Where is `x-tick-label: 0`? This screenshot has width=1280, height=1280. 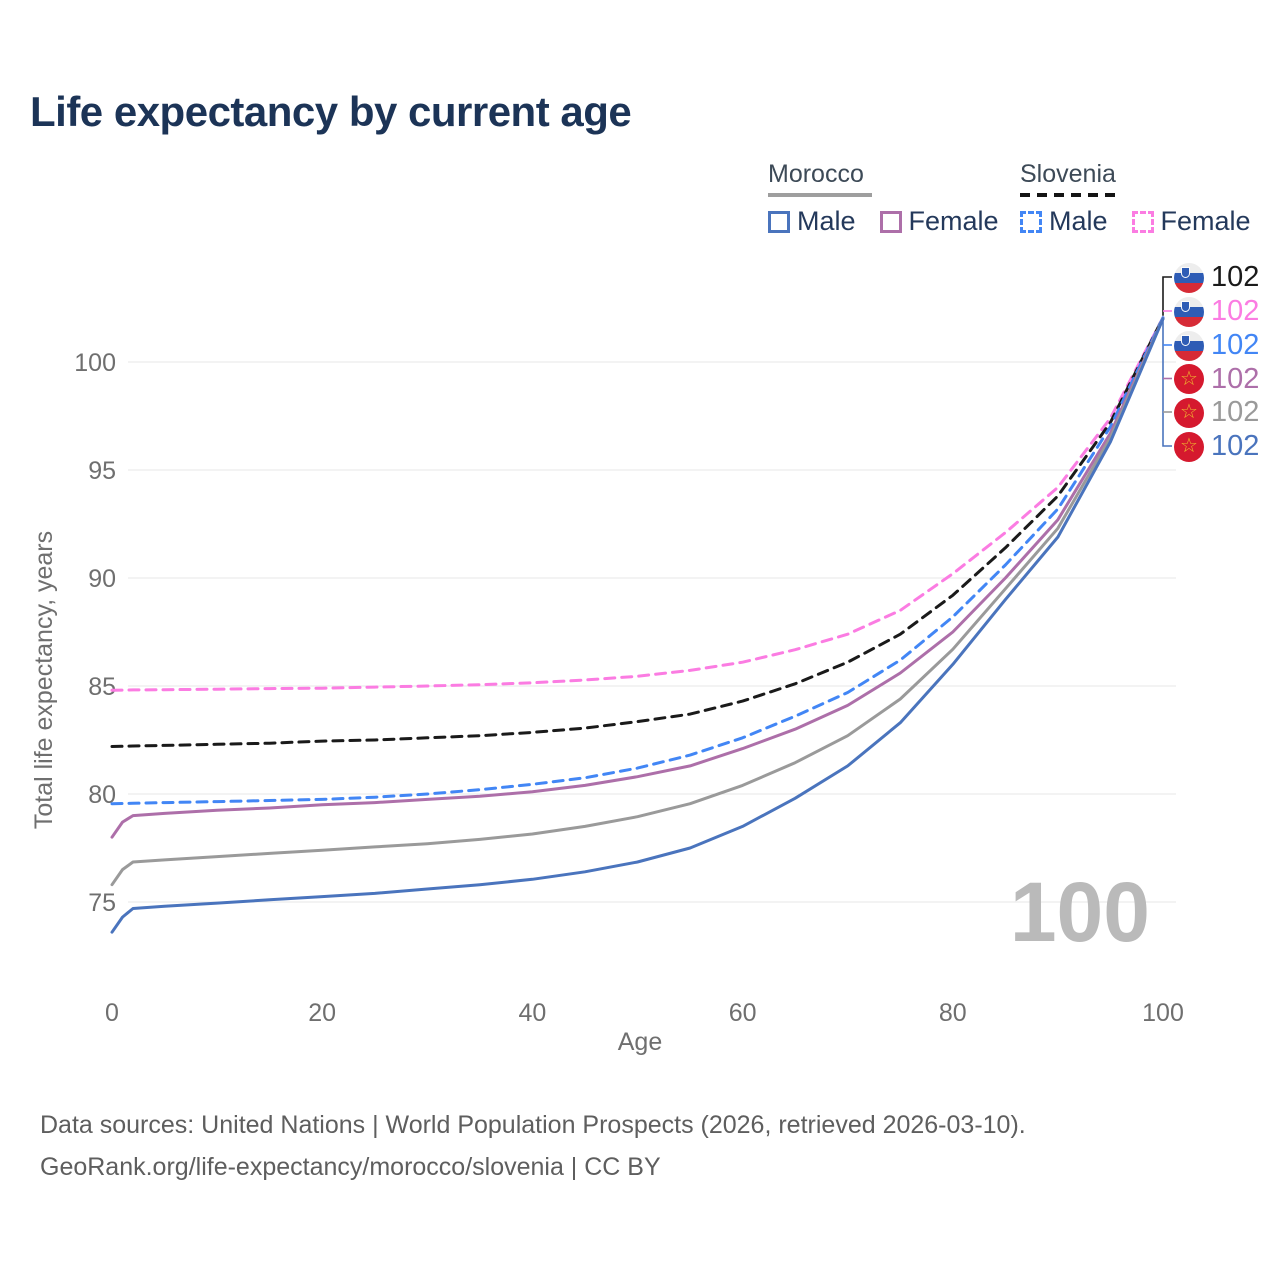 x-tick-label: 0 is located at coordinates (112, 1013).